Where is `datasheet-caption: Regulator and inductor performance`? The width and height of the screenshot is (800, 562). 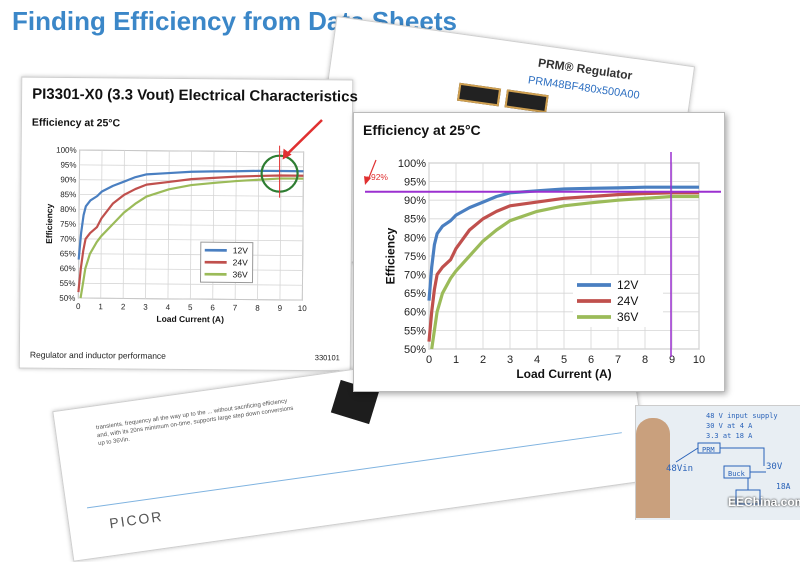
datasheet-caption: Regulator and inductor performance is located at coordinates (98, 355).